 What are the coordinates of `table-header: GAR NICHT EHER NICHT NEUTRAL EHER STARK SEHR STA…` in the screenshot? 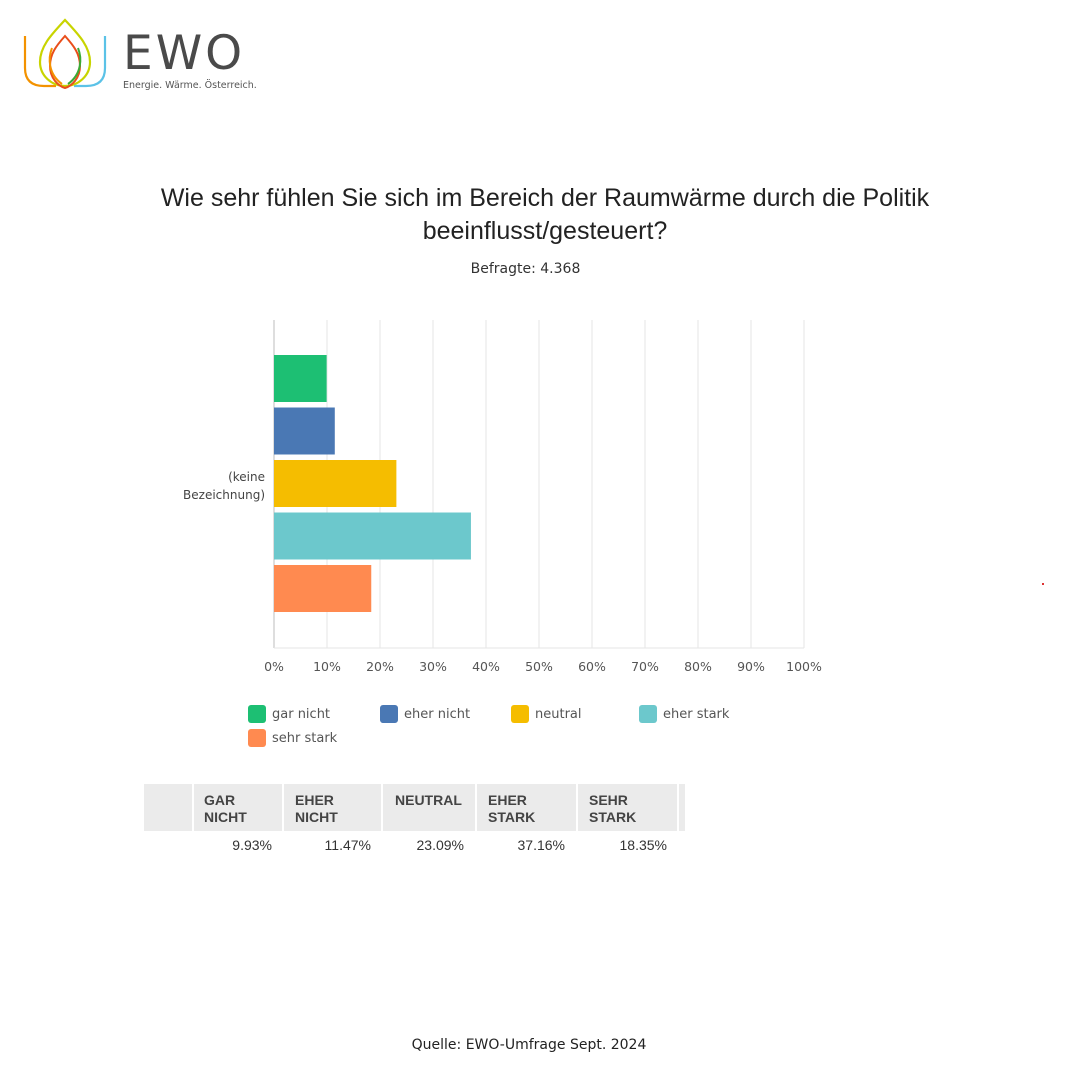 It's located at (414, 807).